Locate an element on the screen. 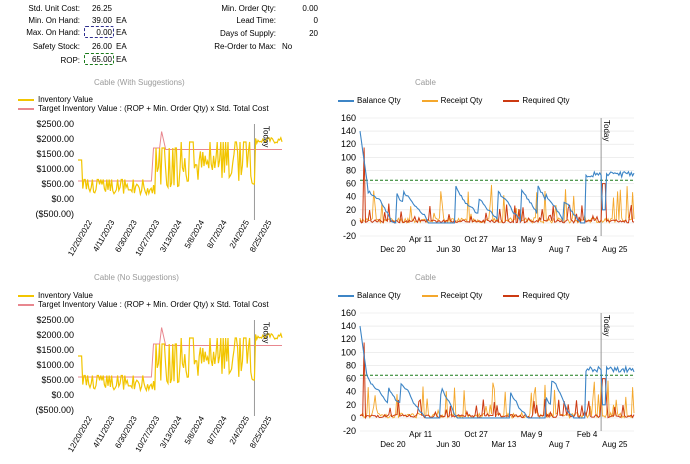 This screenshot has width=690, height=464. days-of-supply-value: 20 is located at coordinates (313, 33).